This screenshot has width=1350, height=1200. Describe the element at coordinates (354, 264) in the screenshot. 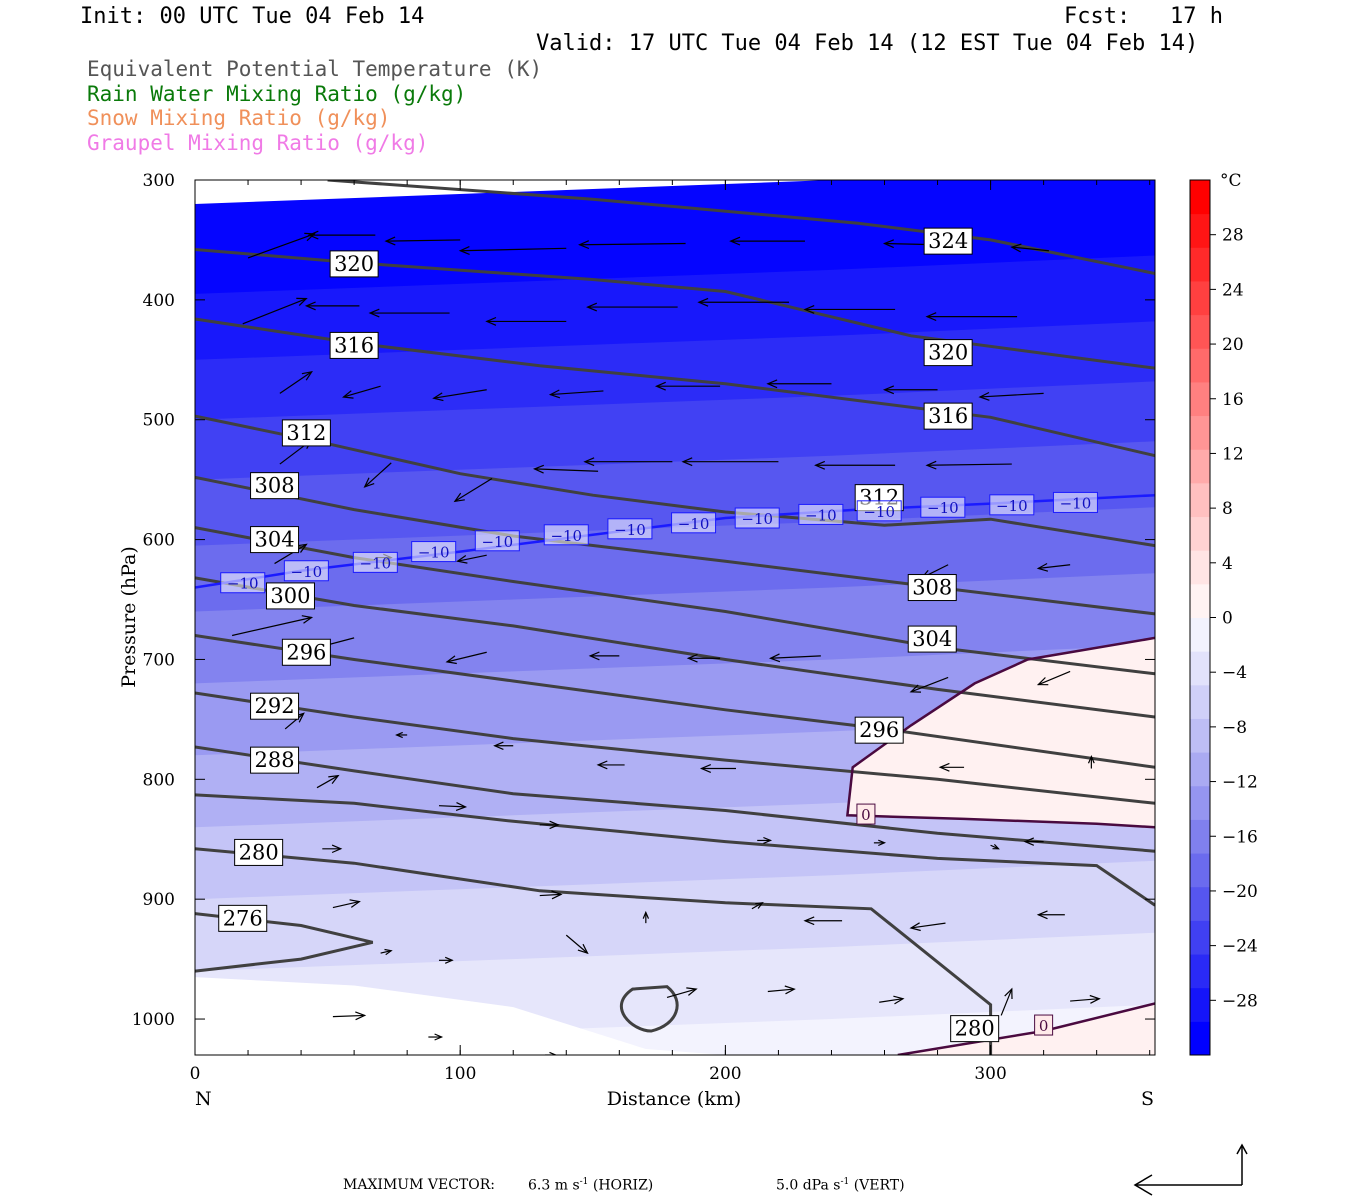

I see `theta-e-label: 320` at that location.